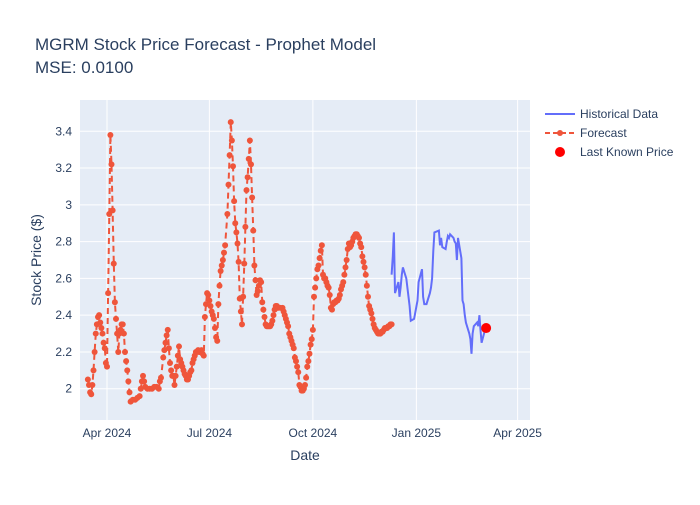  I want to click on y-tick-label: 2.6, so click(63, 278).